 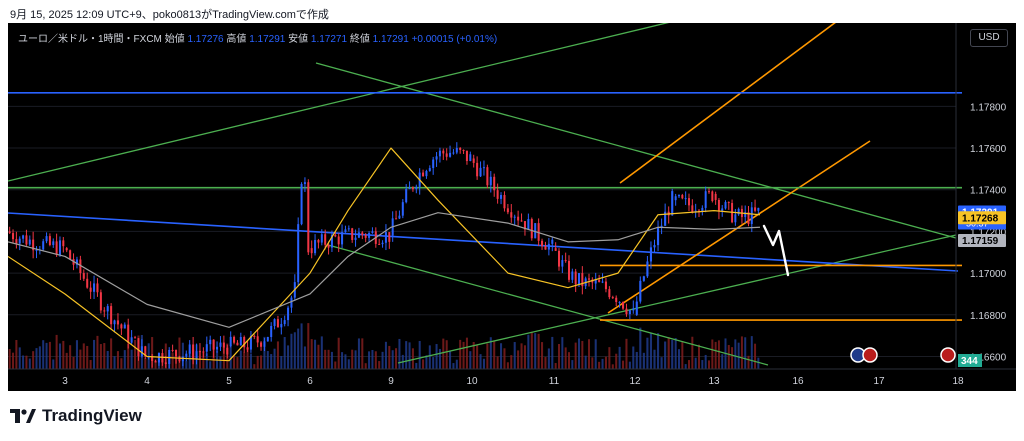 What do you see at coordinates (989, 38) in the screenshot?
I see `currency-button: USD` at bounding box center [989, 38].